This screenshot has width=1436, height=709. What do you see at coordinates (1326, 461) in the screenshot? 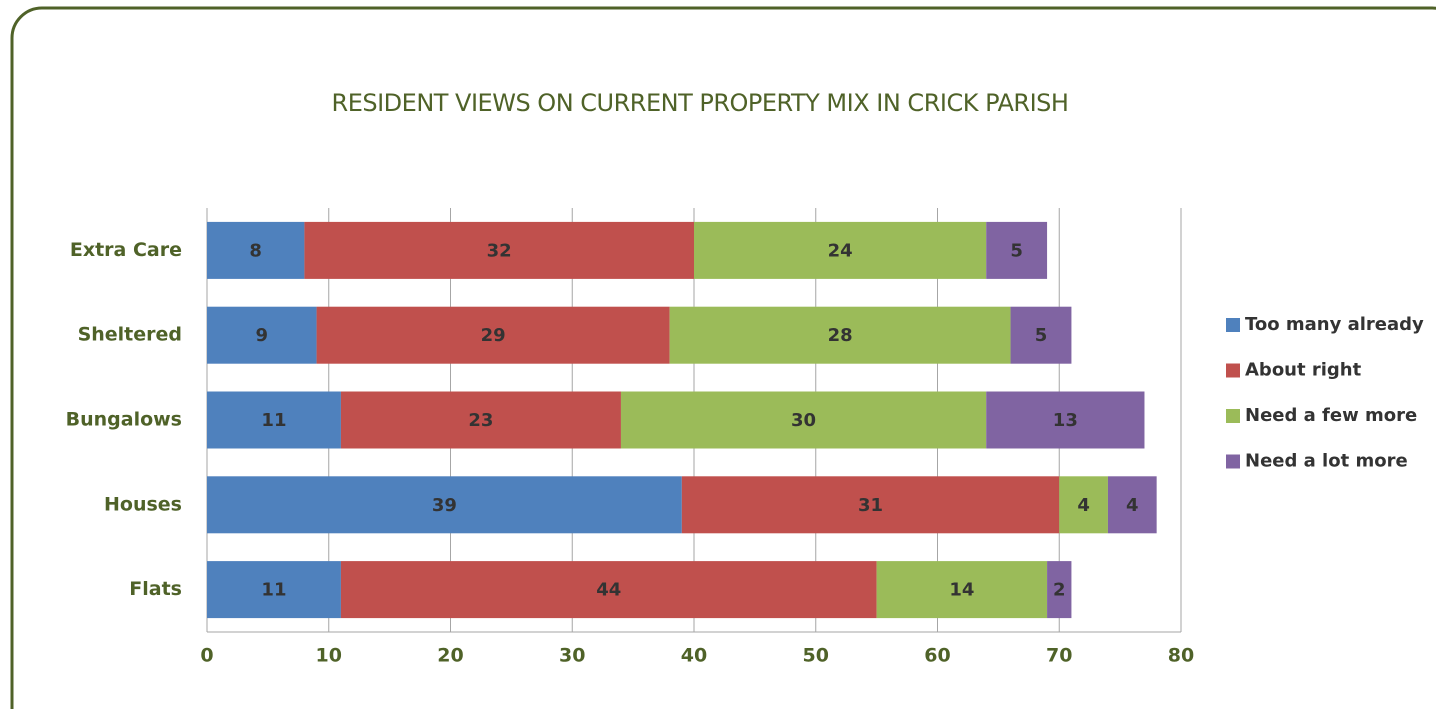
I see `legend-label: Need a lot more` at bounding box center [1326, 461].